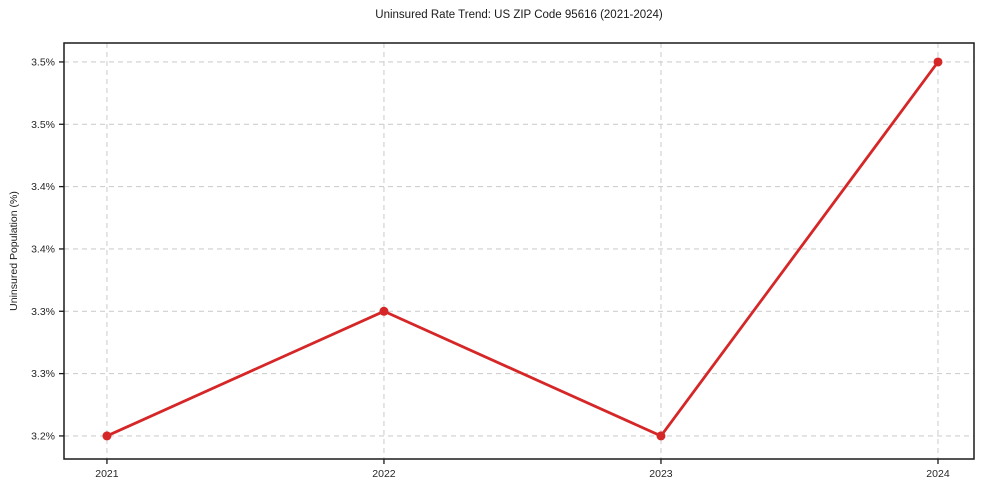 The width and height of the screenshot is (989, 490). What do you see at coordinates (43, 436) in the screenshot?
I see `y-tick-label: 3.2%` at bounding box center [43, 436].